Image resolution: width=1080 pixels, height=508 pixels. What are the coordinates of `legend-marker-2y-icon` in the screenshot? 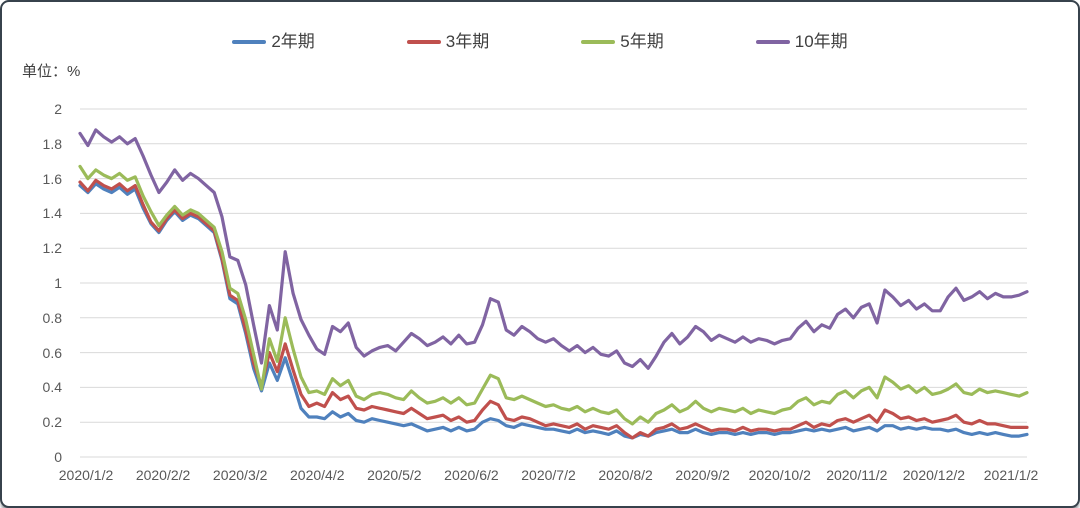 It's located at (249, 42).